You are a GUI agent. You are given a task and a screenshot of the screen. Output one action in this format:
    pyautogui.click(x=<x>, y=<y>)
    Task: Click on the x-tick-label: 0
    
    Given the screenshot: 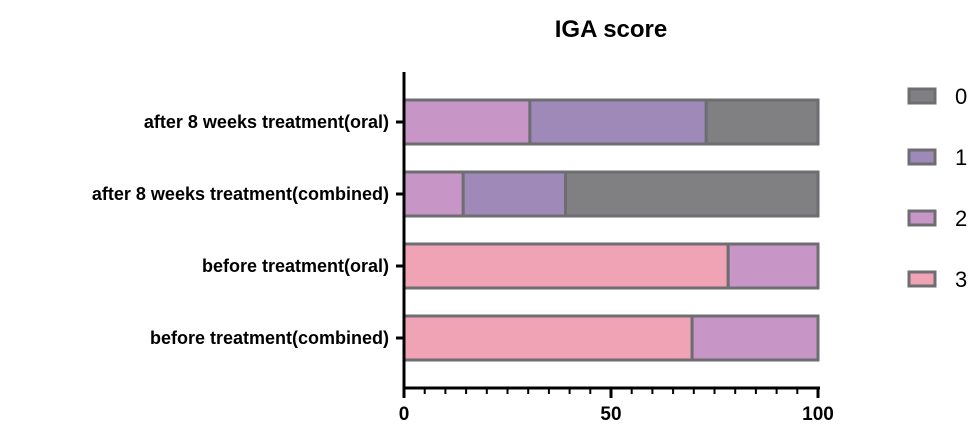 What is the action you would take?
    pyautogui.click(x=404, y=414)
    